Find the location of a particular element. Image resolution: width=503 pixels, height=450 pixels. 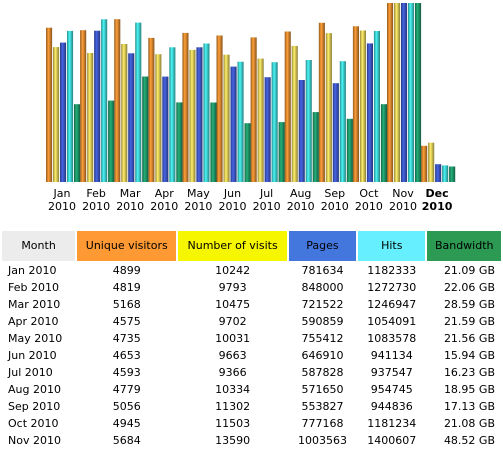

bar-visits-jun is located at coordinates (226, 118).